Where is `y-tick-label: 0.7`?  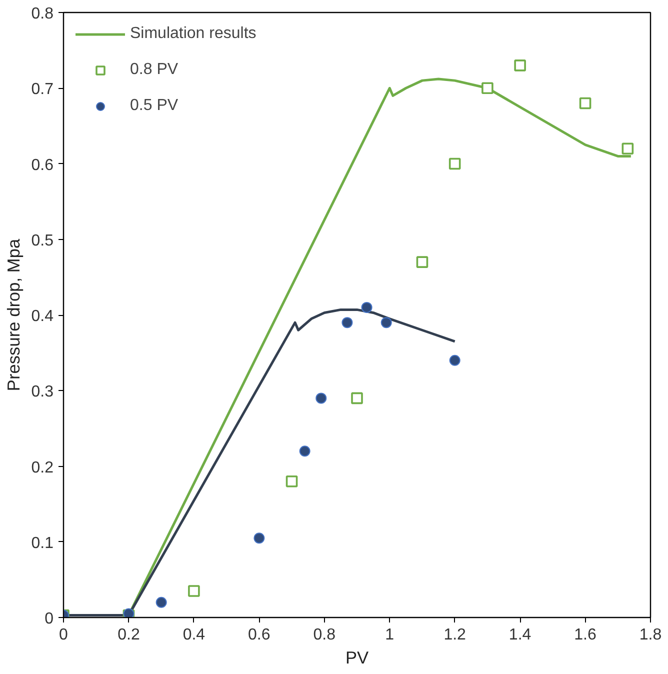
y-tick-label: 0.7 is located at coordinates (42, 89).